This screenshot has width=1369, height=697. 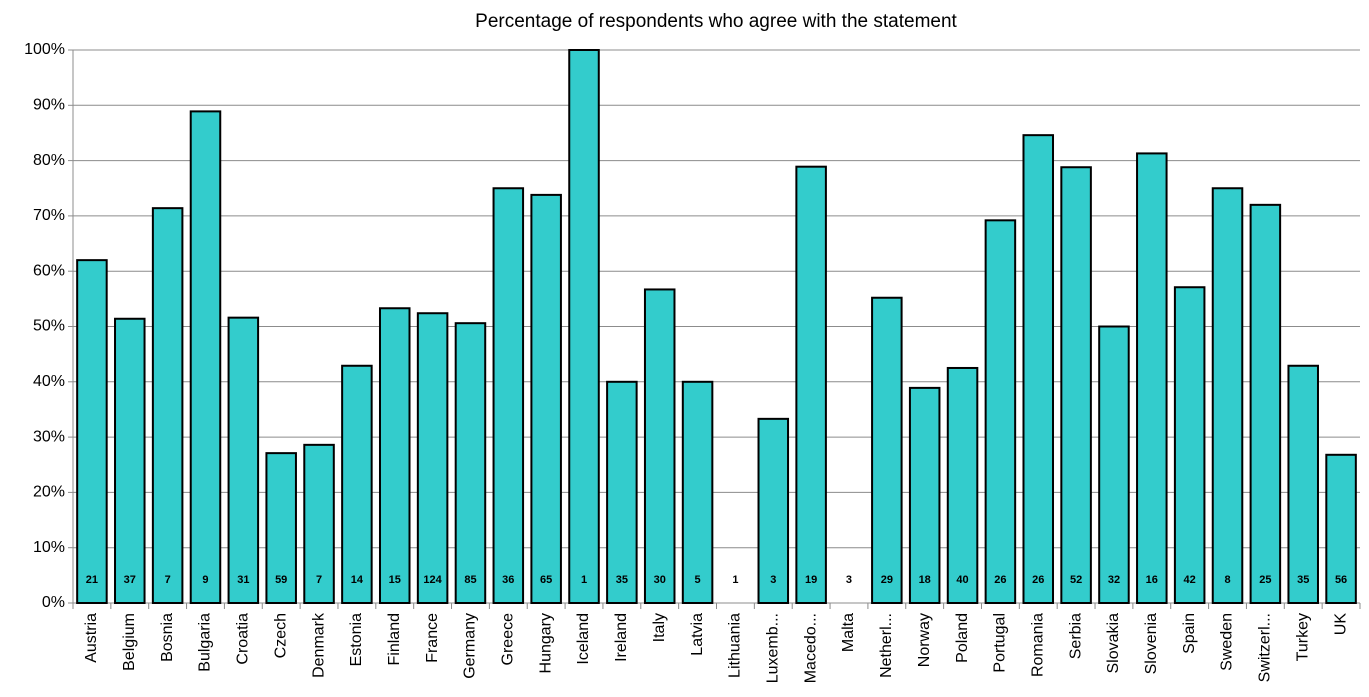 What do you see at coordinates (962, 580) in the screenshot?
I see `count-label: 40` at bounding box center [962, 580].